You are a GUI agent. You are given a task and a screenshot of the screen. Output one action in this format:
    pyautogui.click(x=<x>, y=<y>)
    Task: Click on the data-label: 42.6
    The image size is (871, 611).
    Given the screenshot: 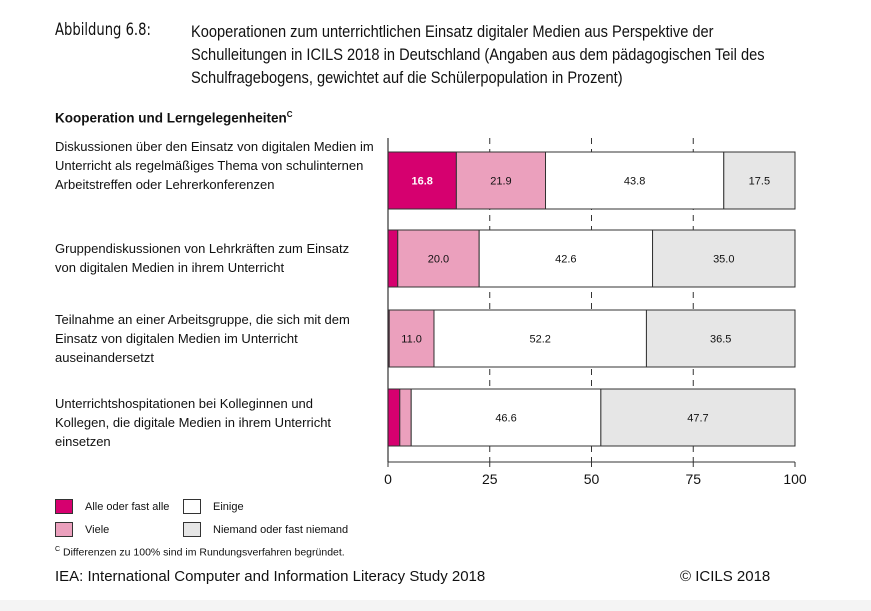 What is the action you would take?
    pyautogui.click(x=565, y=260)
    